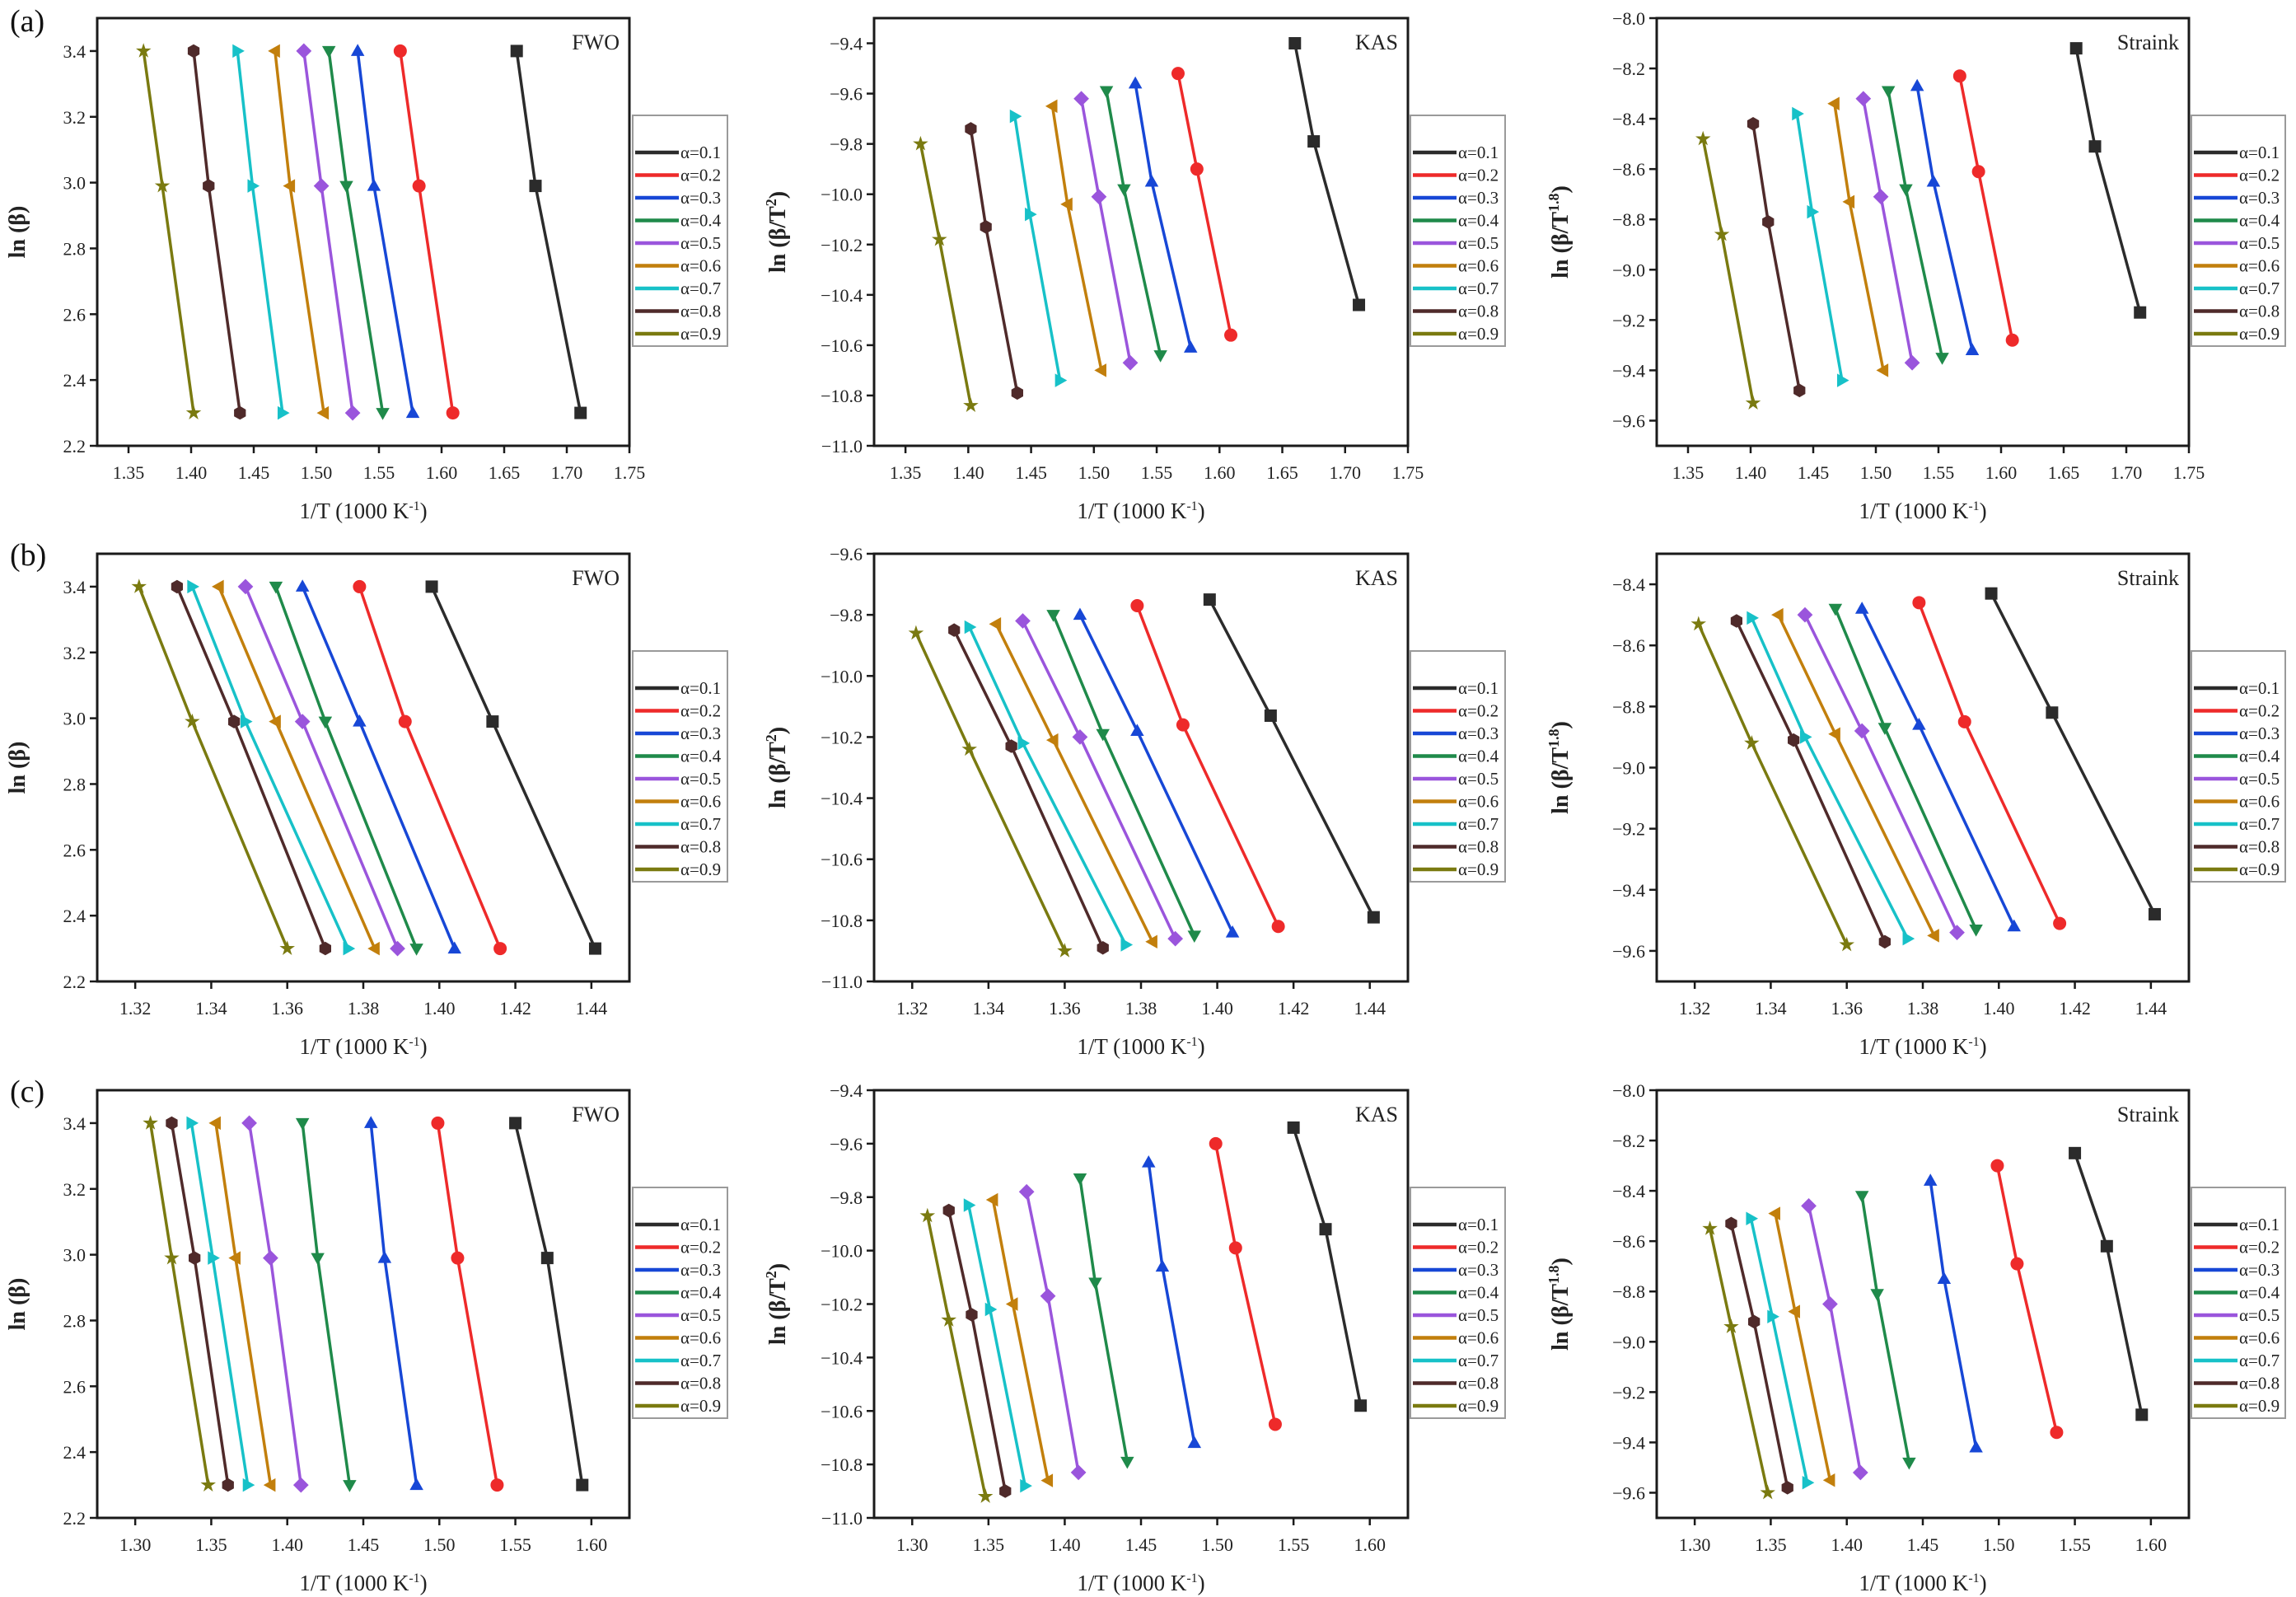 This screenshot has width=2296, height=1597. What do you see at coordinates (2237, 1360) in the screenshot?
I see `legend-item: α=0.7` at bounding box center [2237, 1360].